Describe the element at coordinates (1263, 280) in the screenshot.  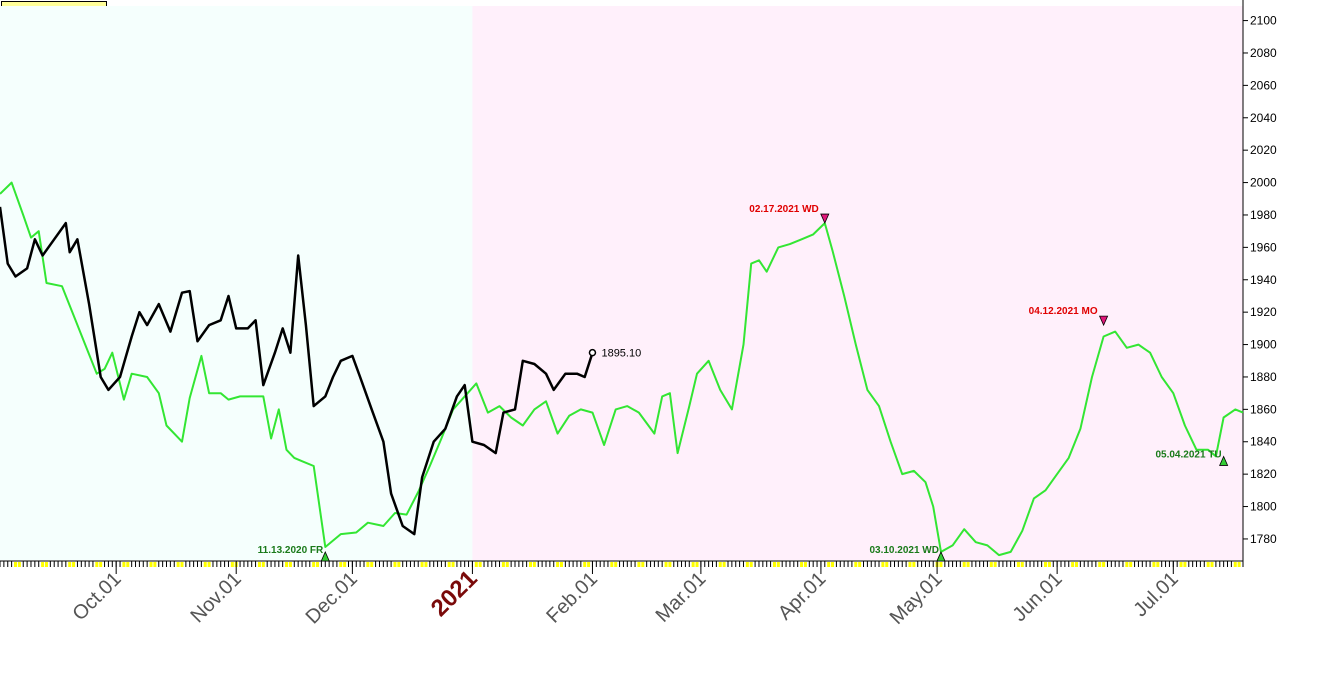
I see `y-tick-label: 1940` at that location.